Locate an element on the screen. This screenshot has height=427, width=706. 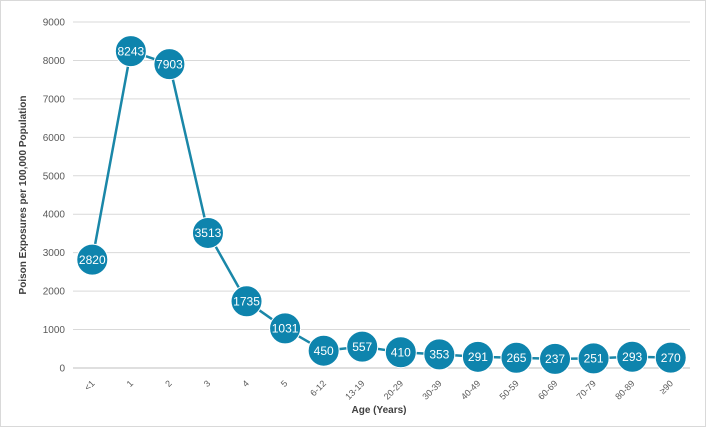
y-tick-label: 5000 is located at coordinates (54, 176).